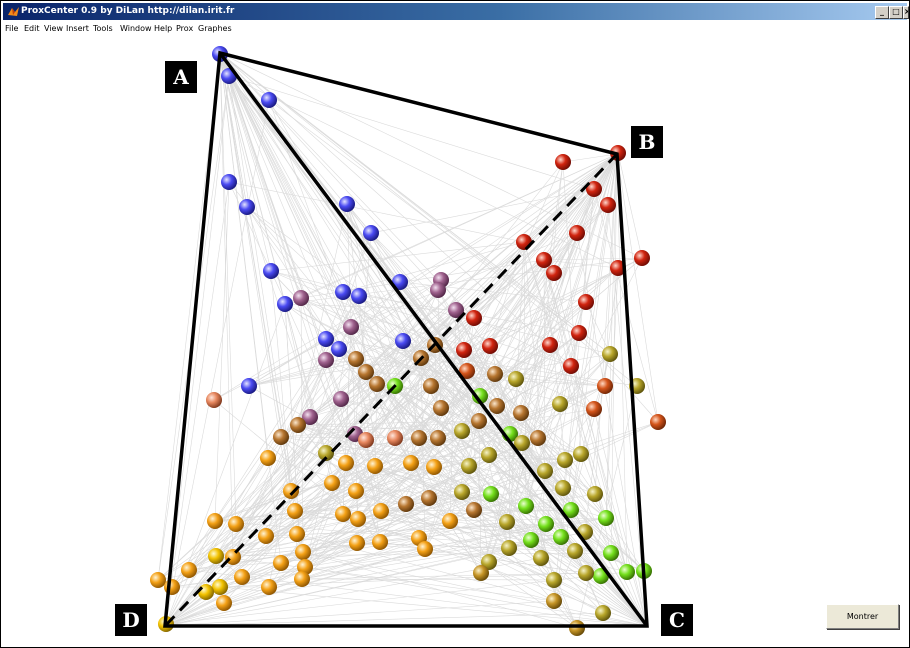 The image size is (910, 648). What do you see at coordinates (163, 28) in the screenshot?
I see `menu-help: Help` at bounding box center [163, 28].